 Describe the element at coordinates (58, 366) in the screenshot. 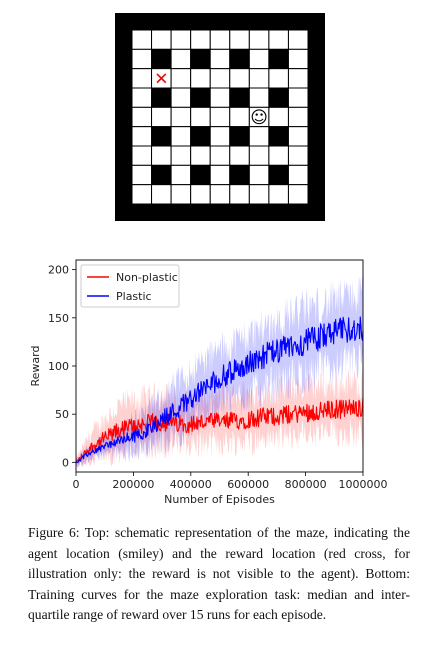

I see `y-tick-label: 100` at that location.